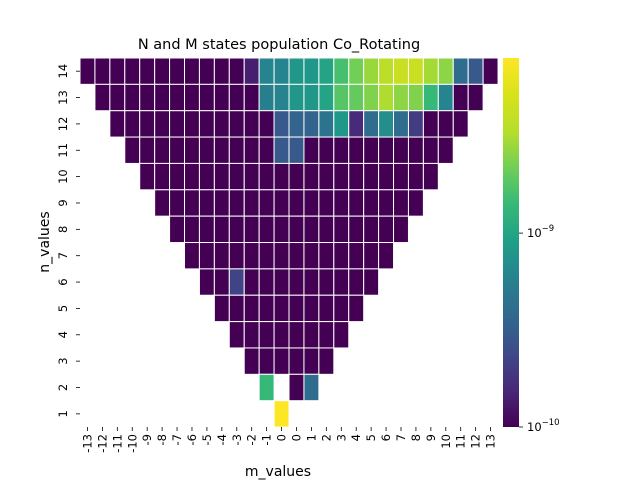 This screenshot has width=640, height=480. Describe the element at coordinates (63, 308) in the screenshot. I see `y-tick-label: 5` at that location.